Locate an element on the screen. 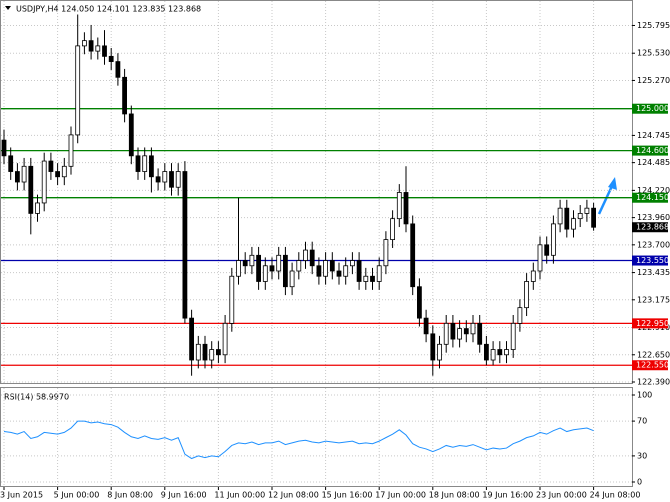 The image size is (670, 502). y-tick-label: 124.745 is located at coordinates (653, 135).